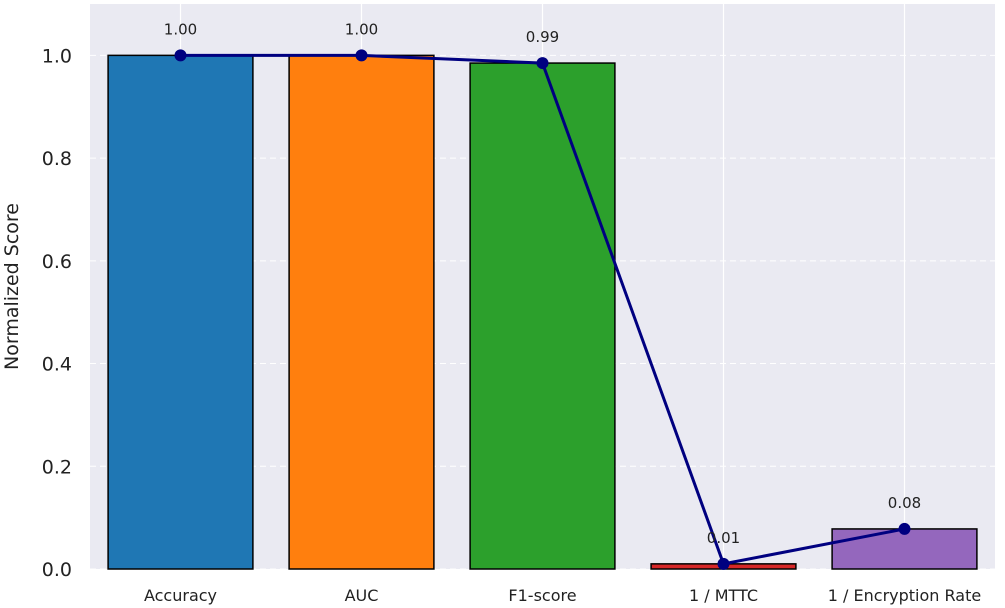 The width and height of the screenshot is (1005, 608). What do you see at coordinates (12, 286) in the screenshot?
I see `y-axis-label: Normalized Score` at bounding box center [12, 286].